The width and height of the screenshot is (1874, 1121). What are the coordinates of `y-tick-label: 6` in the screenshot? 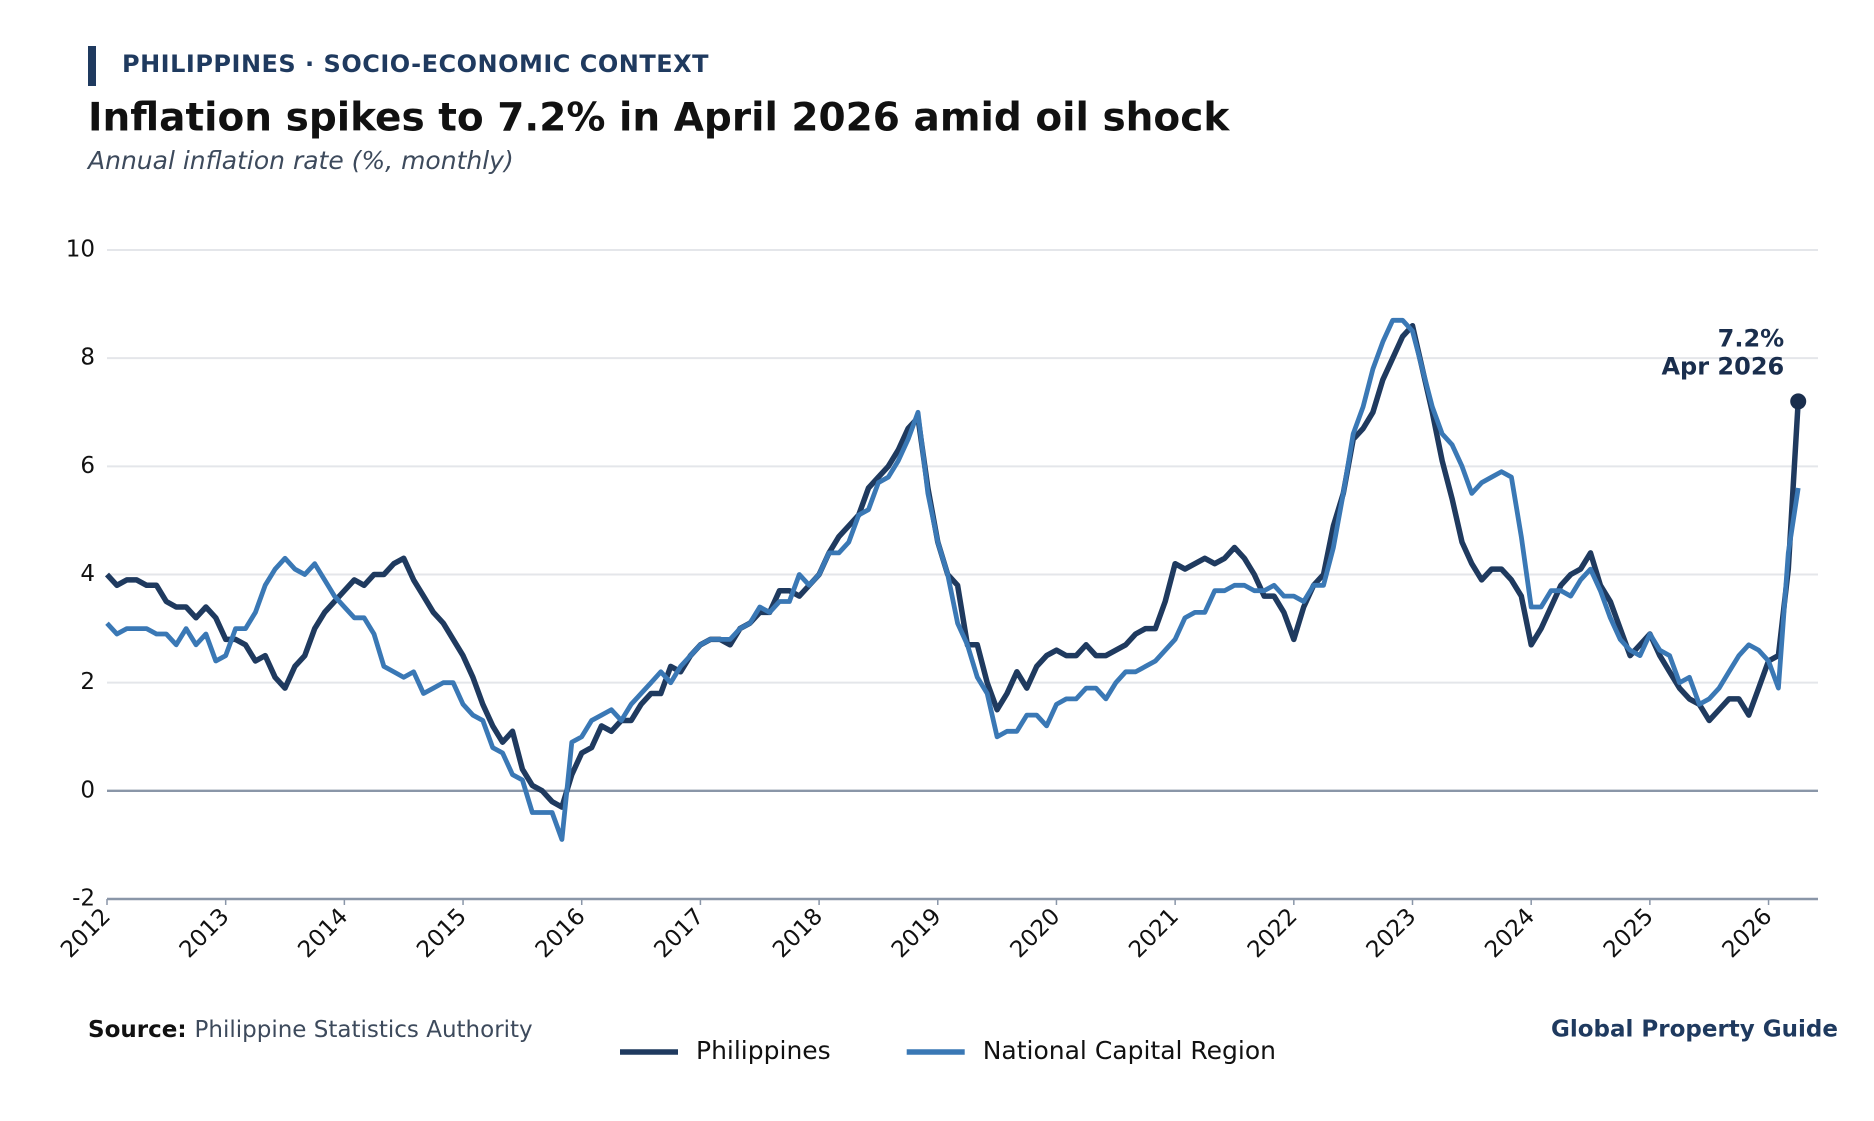 It's located at (87, 466).